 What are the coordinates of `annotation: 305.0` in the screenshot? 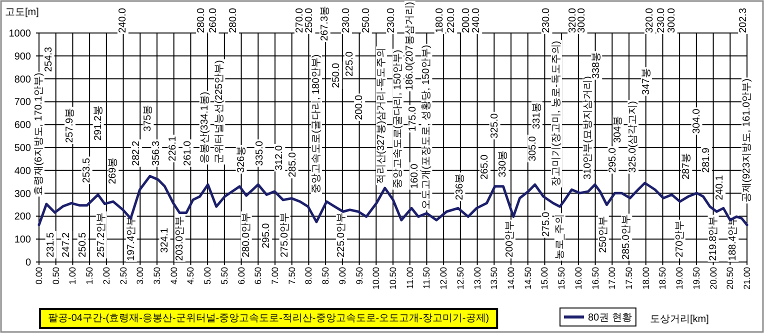 It's located at (532, 149).